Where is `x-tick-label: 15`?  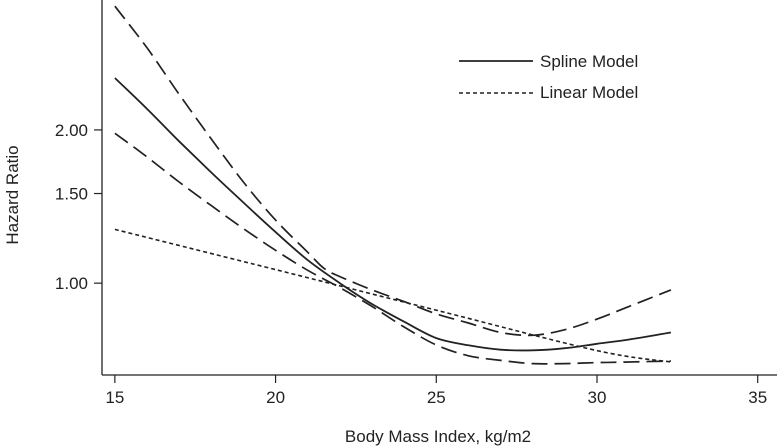 x-tick-label: 15 is located at coordinates (114, 397).